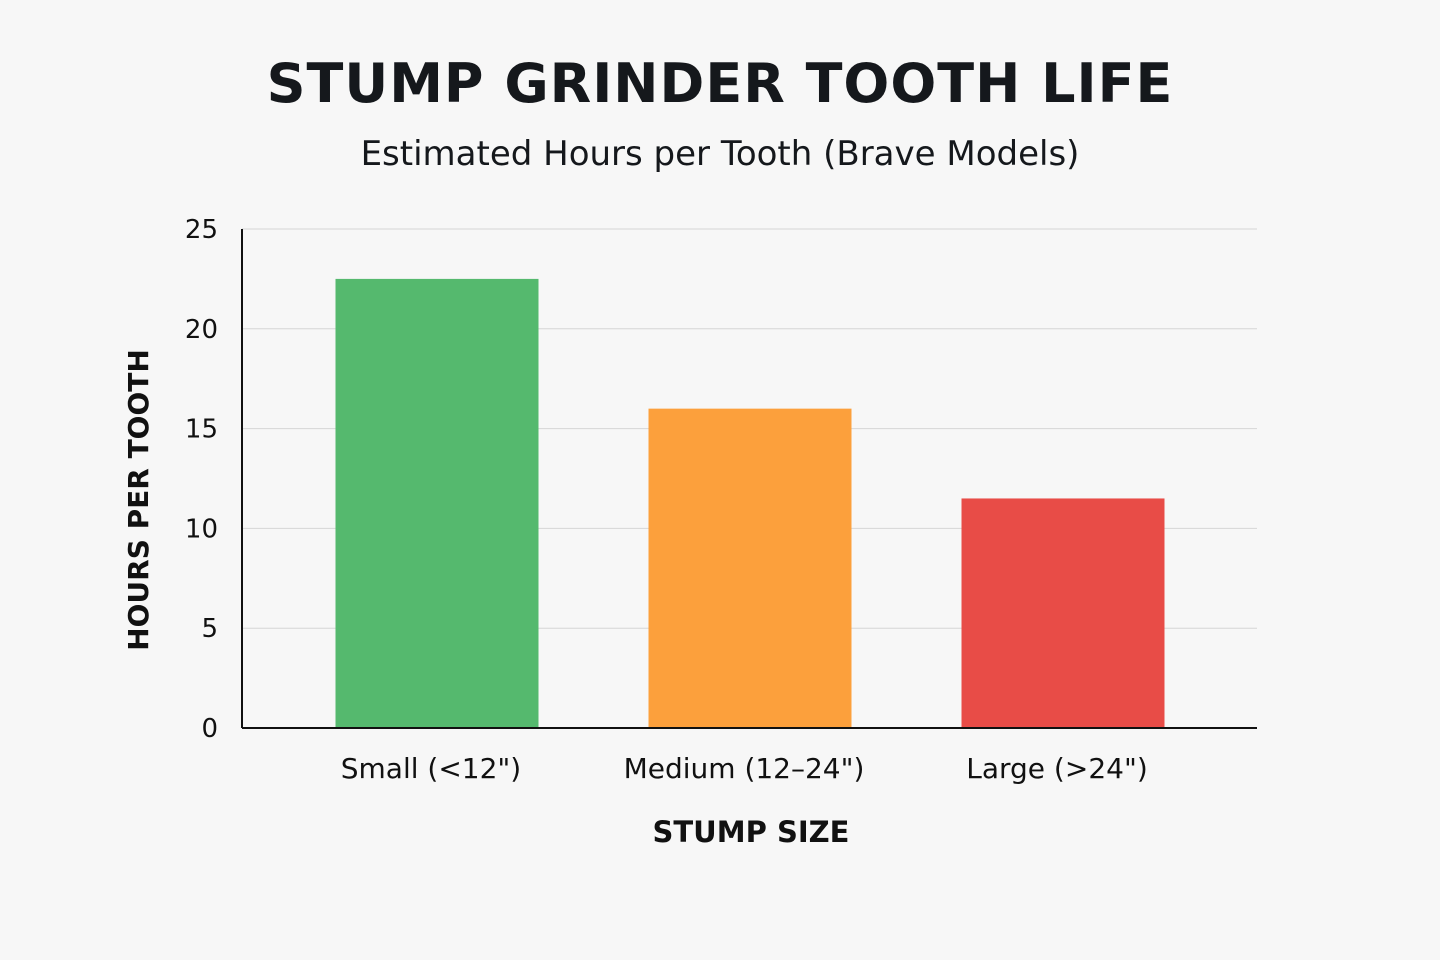  I want to click on y-tick-label: 5, so click(209, 629).